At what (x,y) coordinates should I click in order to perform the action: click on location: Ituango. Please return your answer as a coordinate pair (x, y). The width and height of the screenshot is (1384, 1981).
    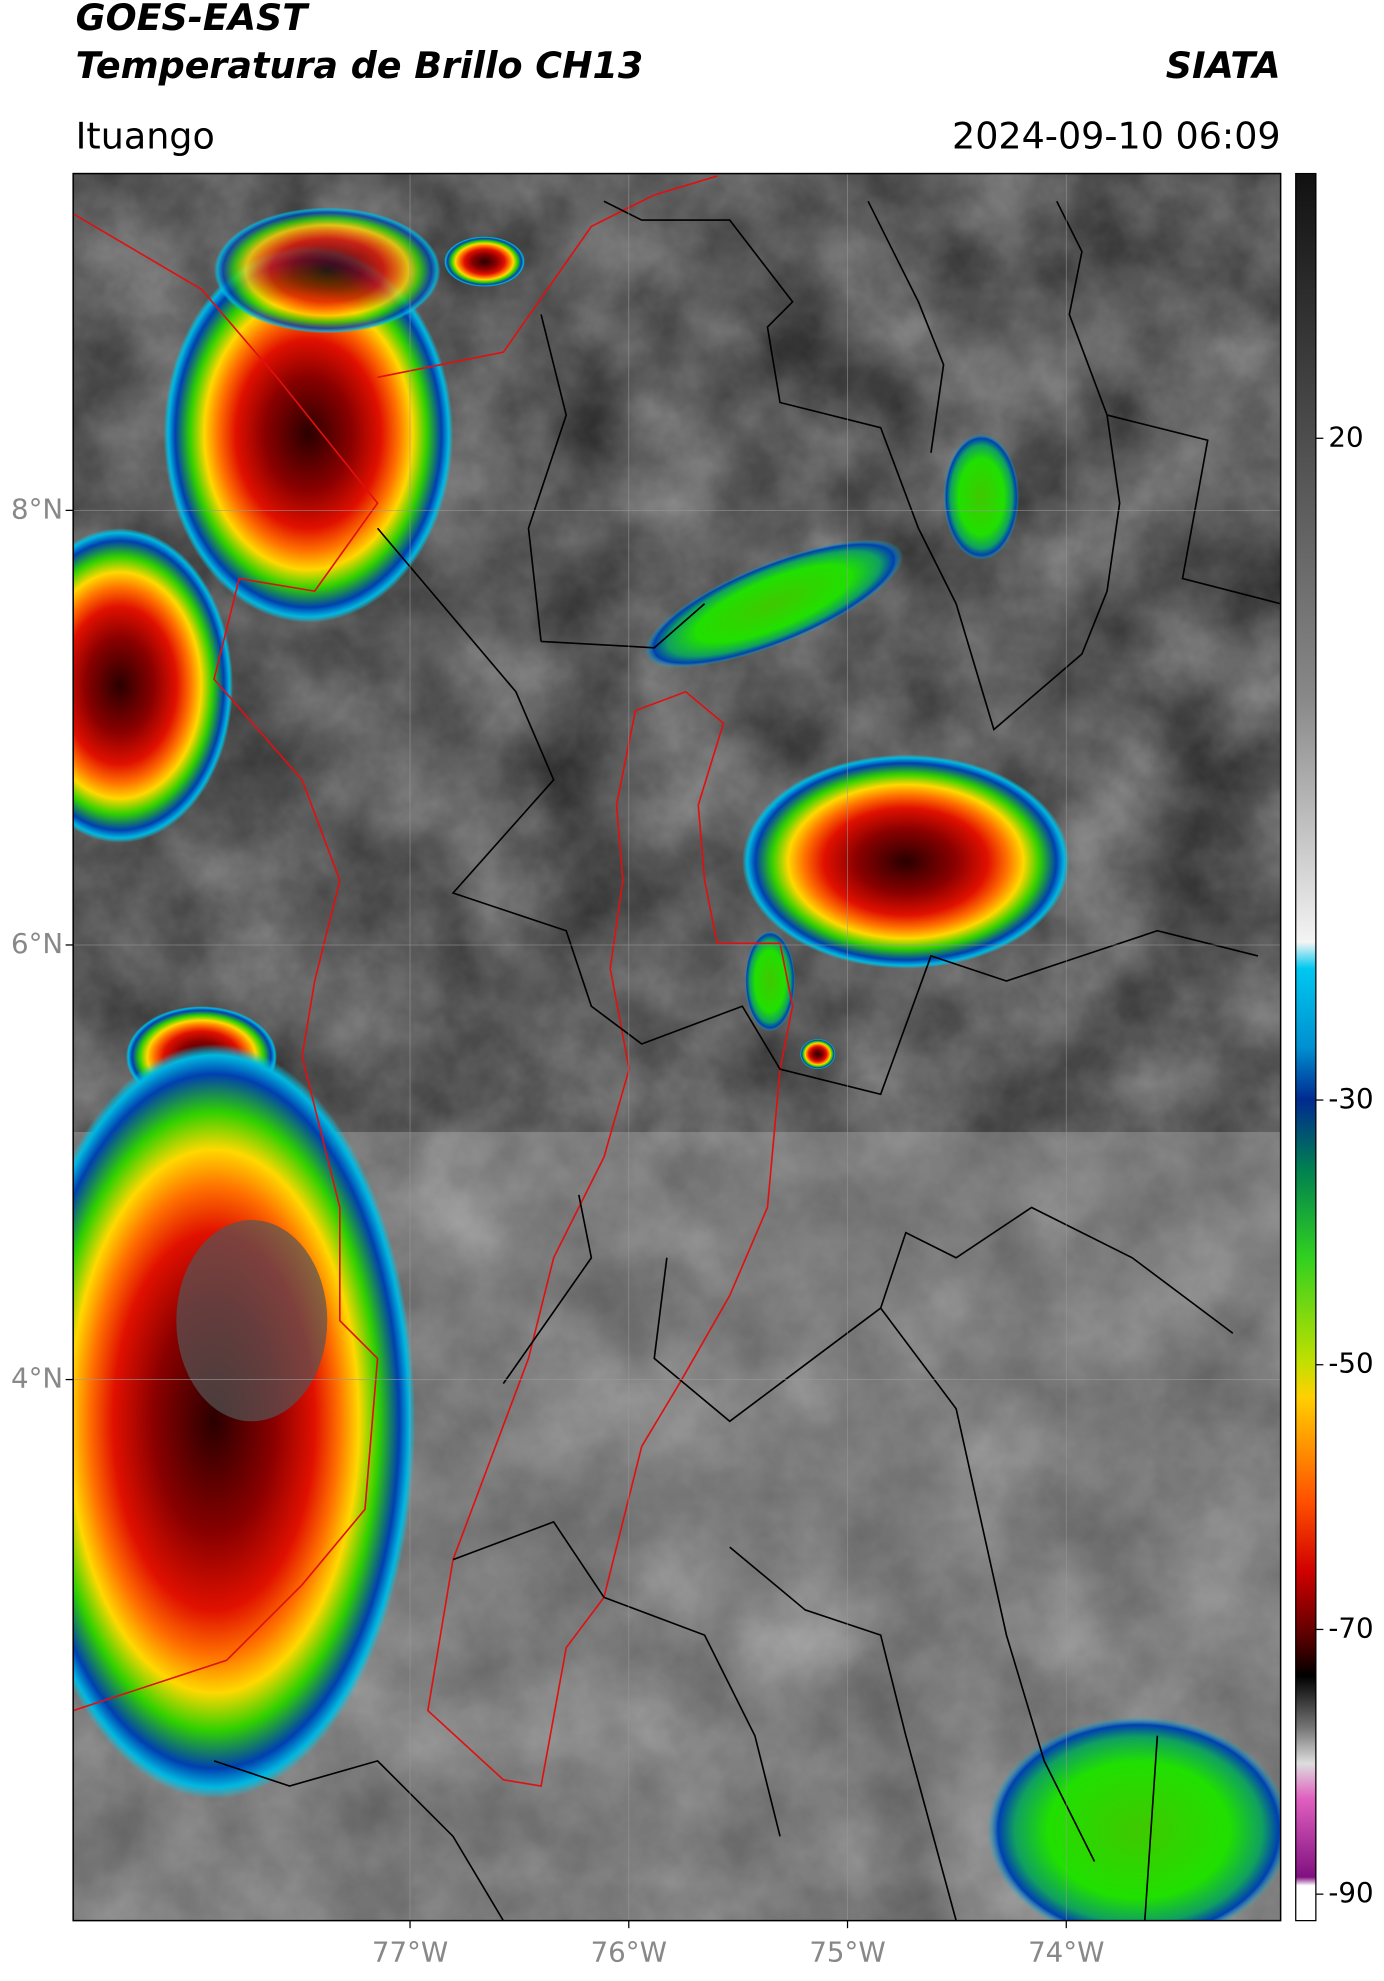
    Looking at the image, I should click on (145, 135).